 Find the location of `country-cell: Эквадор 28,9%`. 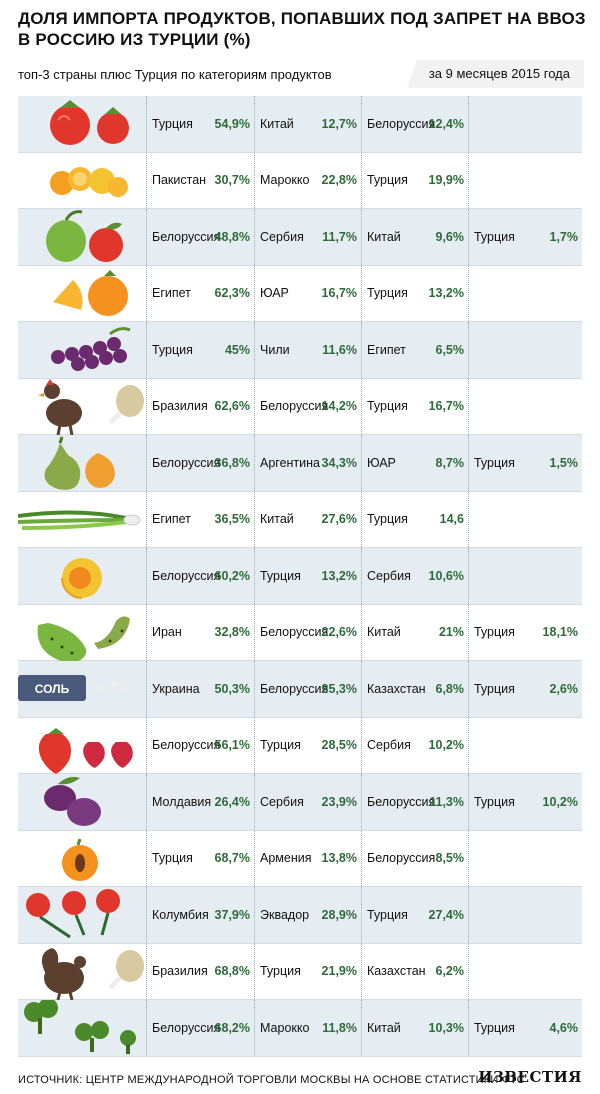

country-cell: Эквадор 28,9% is located at coordinates (307, 915).